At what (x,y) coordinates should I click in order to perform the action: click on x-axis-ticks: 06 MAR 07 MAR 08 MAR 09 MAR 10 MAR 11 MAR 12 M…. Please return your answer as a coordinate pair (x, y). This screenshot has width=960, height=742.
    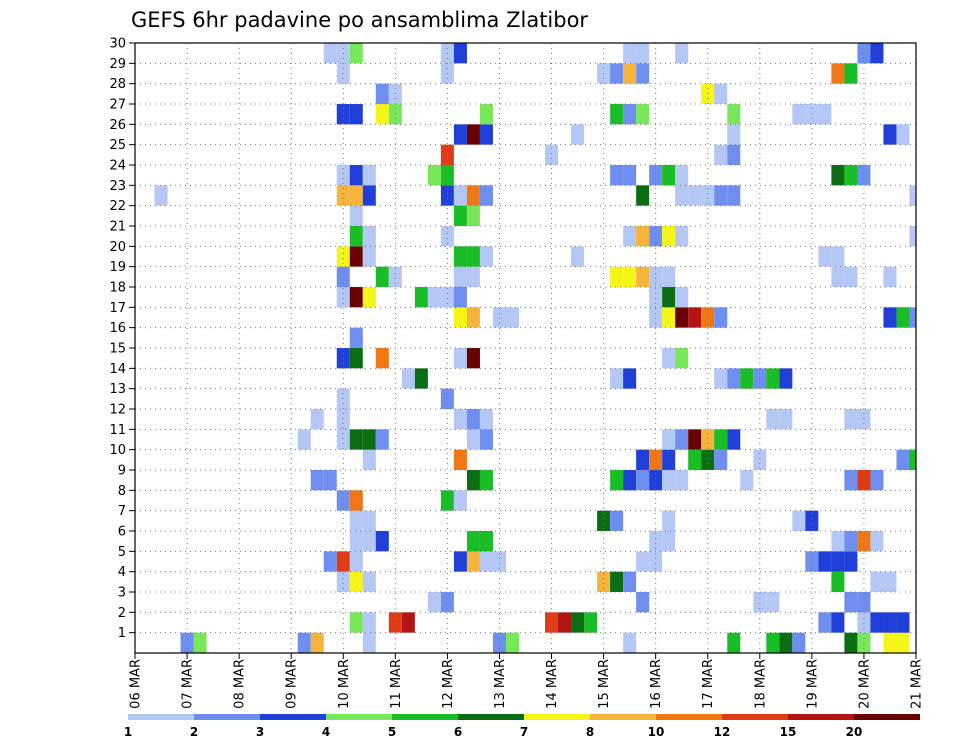
    Looking at the image, I should click on (527, 681).